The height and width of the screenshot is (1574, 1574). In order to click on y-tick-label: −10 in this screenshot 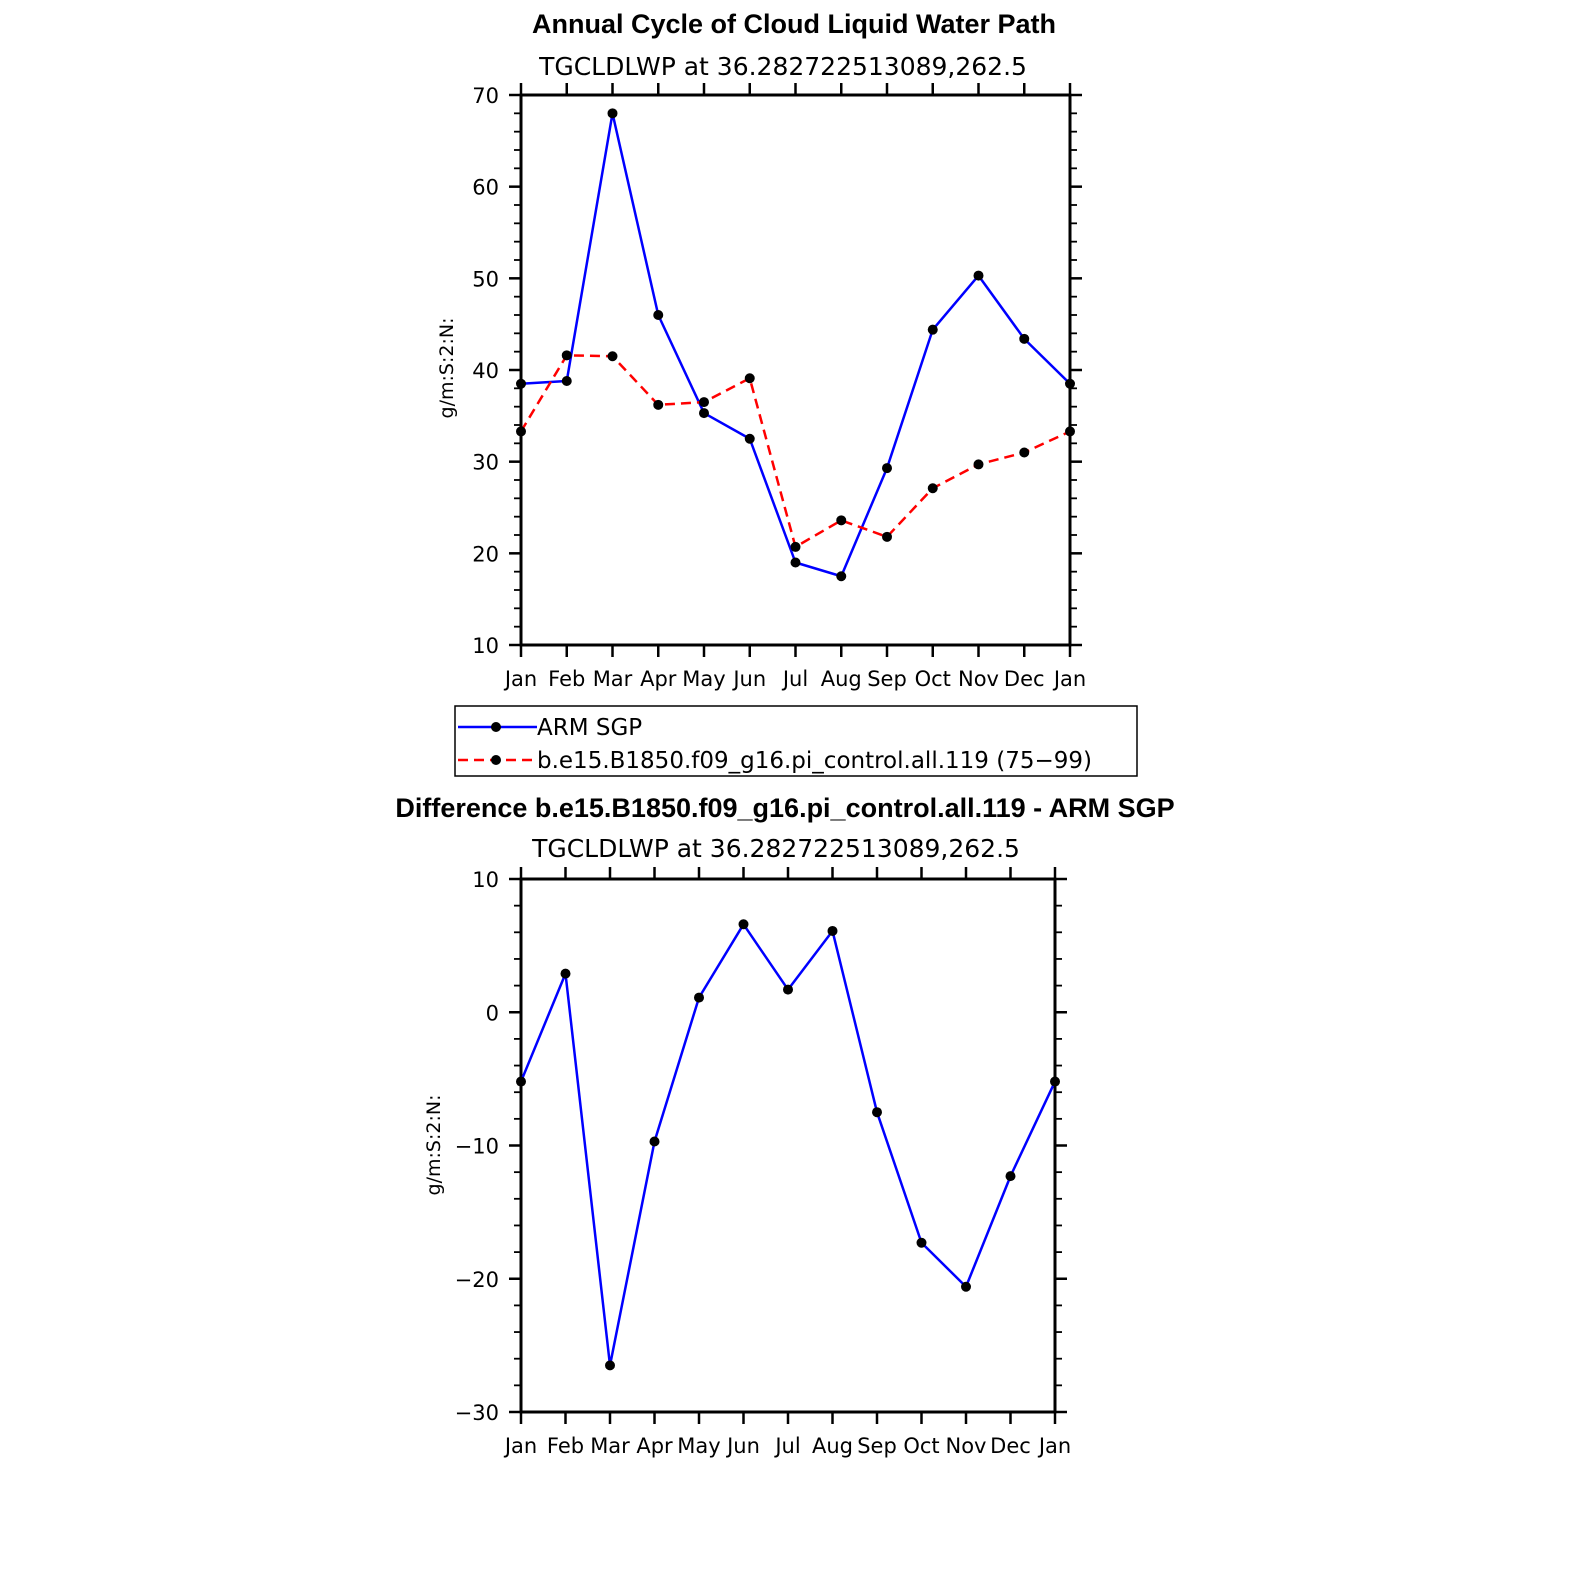, I will do `click(477, 1147)`.